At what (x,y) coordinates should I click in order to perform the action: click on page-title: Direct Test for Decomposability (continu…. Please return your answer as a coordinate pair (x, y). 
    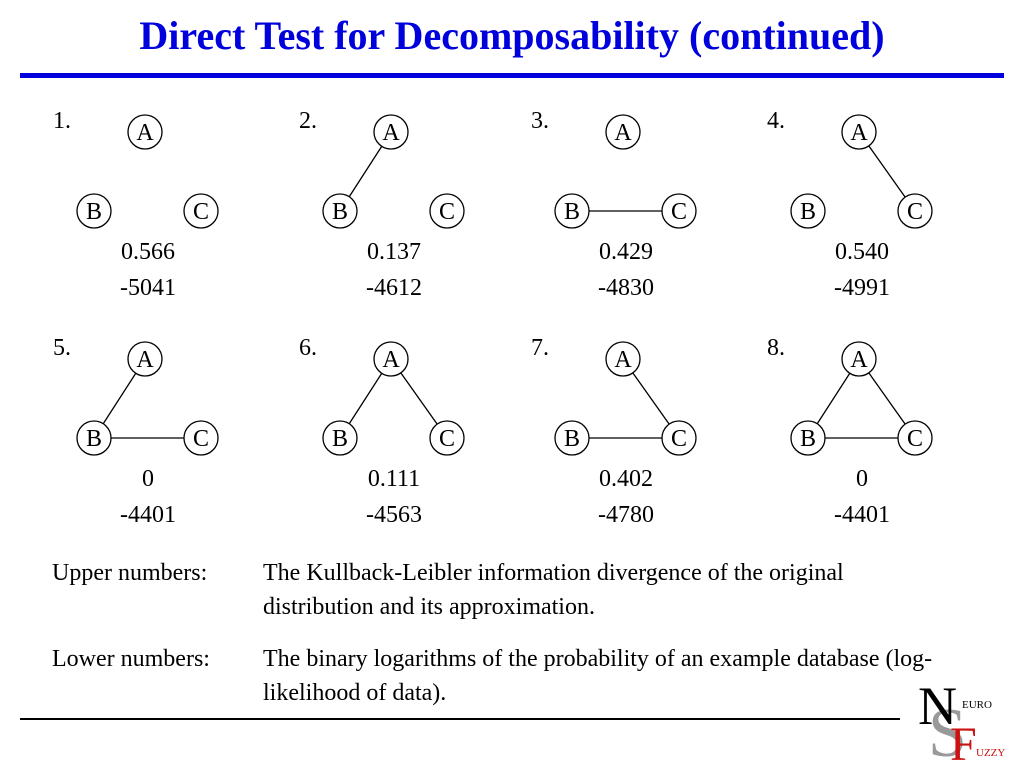
    Looking at the image, I should click on (512, 35).